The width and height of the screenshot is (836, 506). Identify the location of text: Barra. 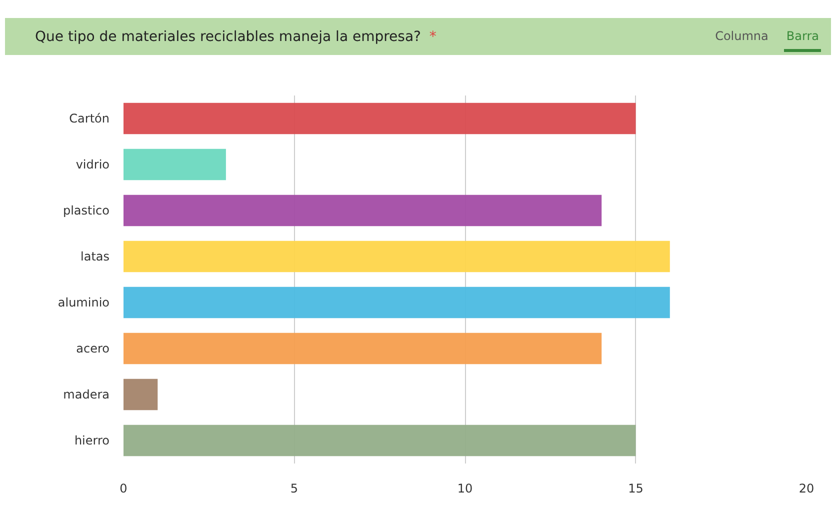
(802, 37).